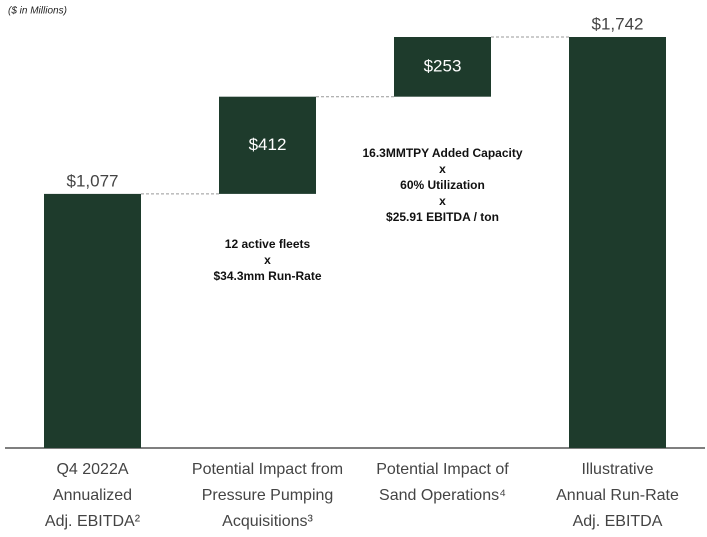  Describe the element at coordinates (267, 469) in the screenshot. I see `x-tick-label-line: Potential Impact from` at that location.